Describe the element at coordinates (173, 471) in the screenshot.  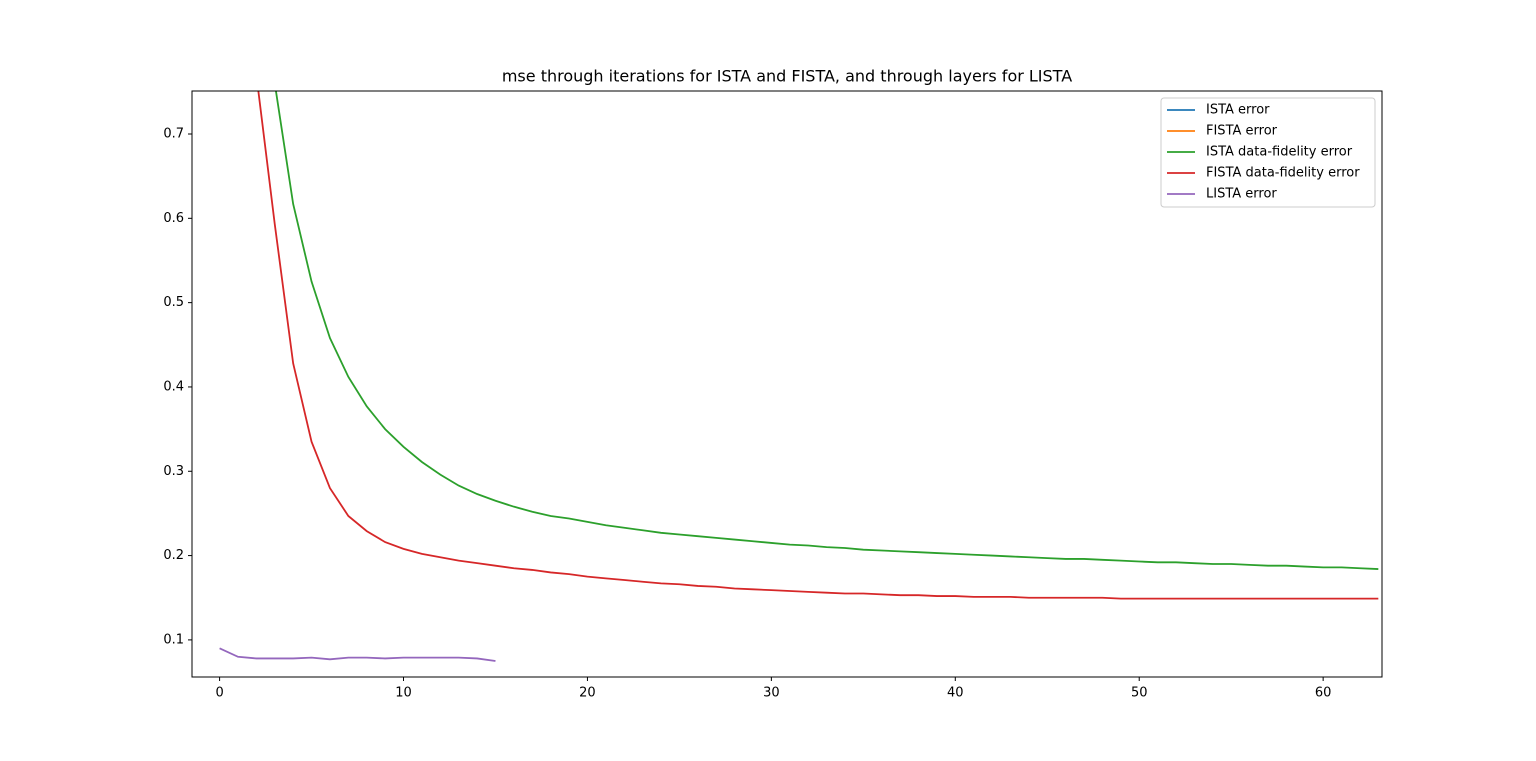
I see `y-tick-label: 0.3` at that location.